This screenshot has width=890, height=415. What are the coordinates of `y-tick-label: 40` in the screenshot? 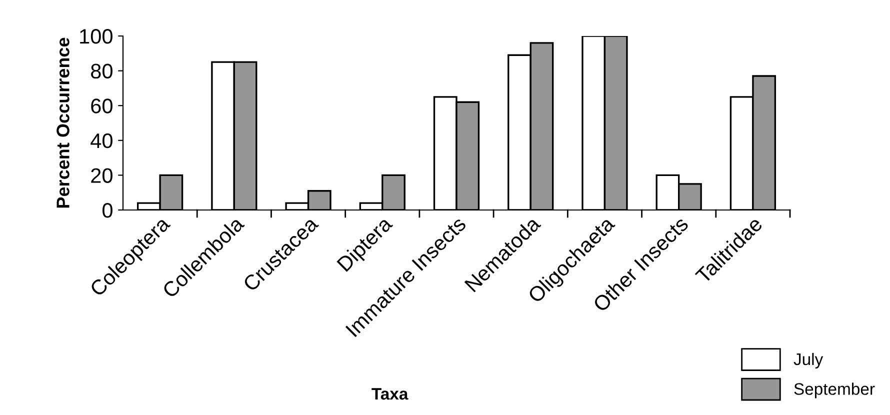 It's located at (101, 140).